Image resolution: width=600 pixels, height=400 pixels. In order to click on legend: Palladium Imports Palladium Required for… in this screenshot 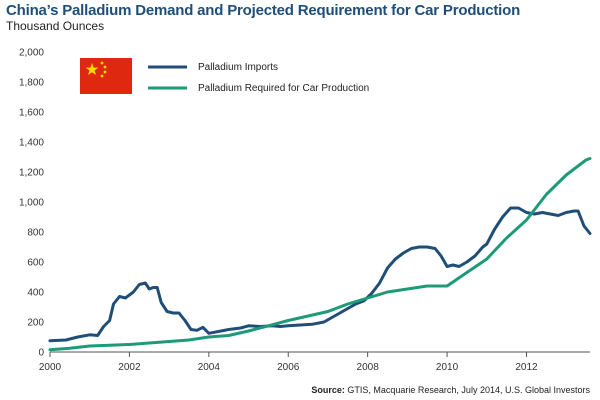, I will do `click(224, 76)`.